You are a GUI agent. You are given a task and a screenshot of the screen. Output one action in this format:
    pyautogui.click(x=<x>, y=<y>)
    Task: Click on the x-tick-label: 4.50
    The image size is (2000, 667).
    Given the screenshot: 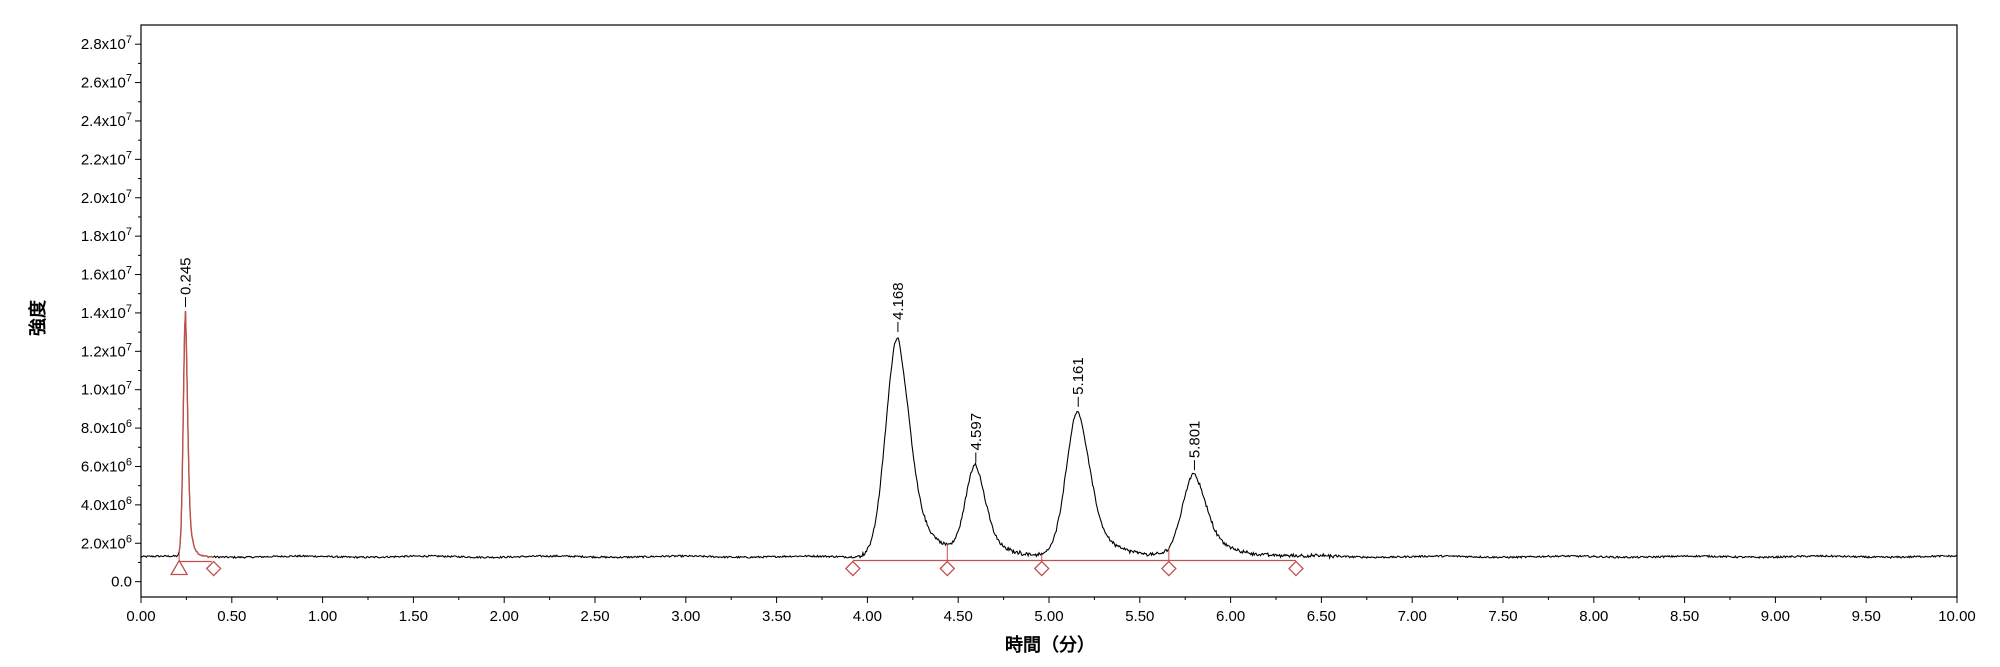 What is the action you would take?
    pyautogui.click(x=958, y=616)
    